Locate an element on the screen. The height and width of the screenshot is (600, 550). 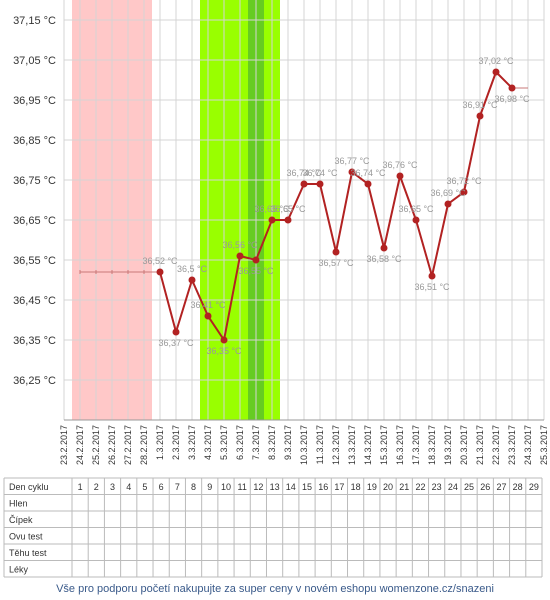
table-day-number: 11 is located at coordinates (242, 487).